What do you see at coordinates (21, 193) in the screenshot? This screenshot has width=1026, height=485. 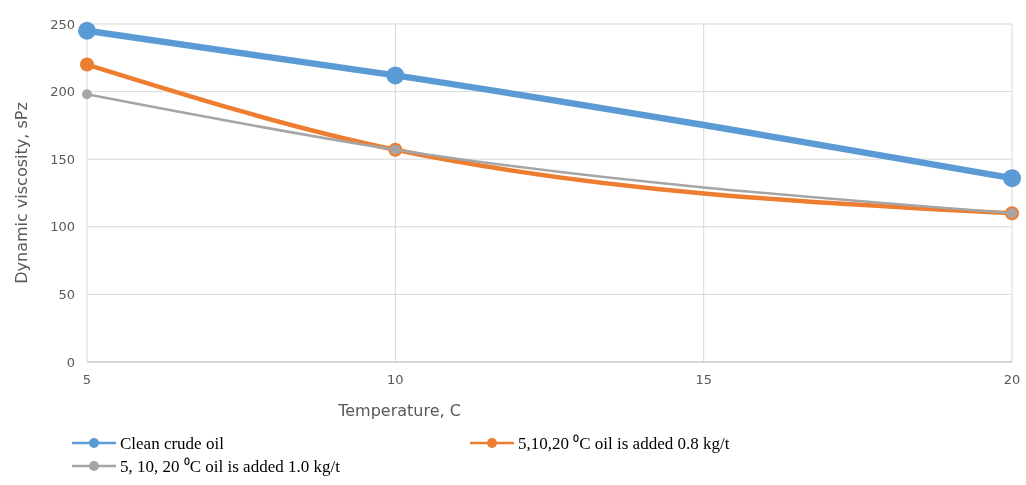 I see `y-axis-title: Dynamic viscosity, sPz` at bounding box center [21, 193].